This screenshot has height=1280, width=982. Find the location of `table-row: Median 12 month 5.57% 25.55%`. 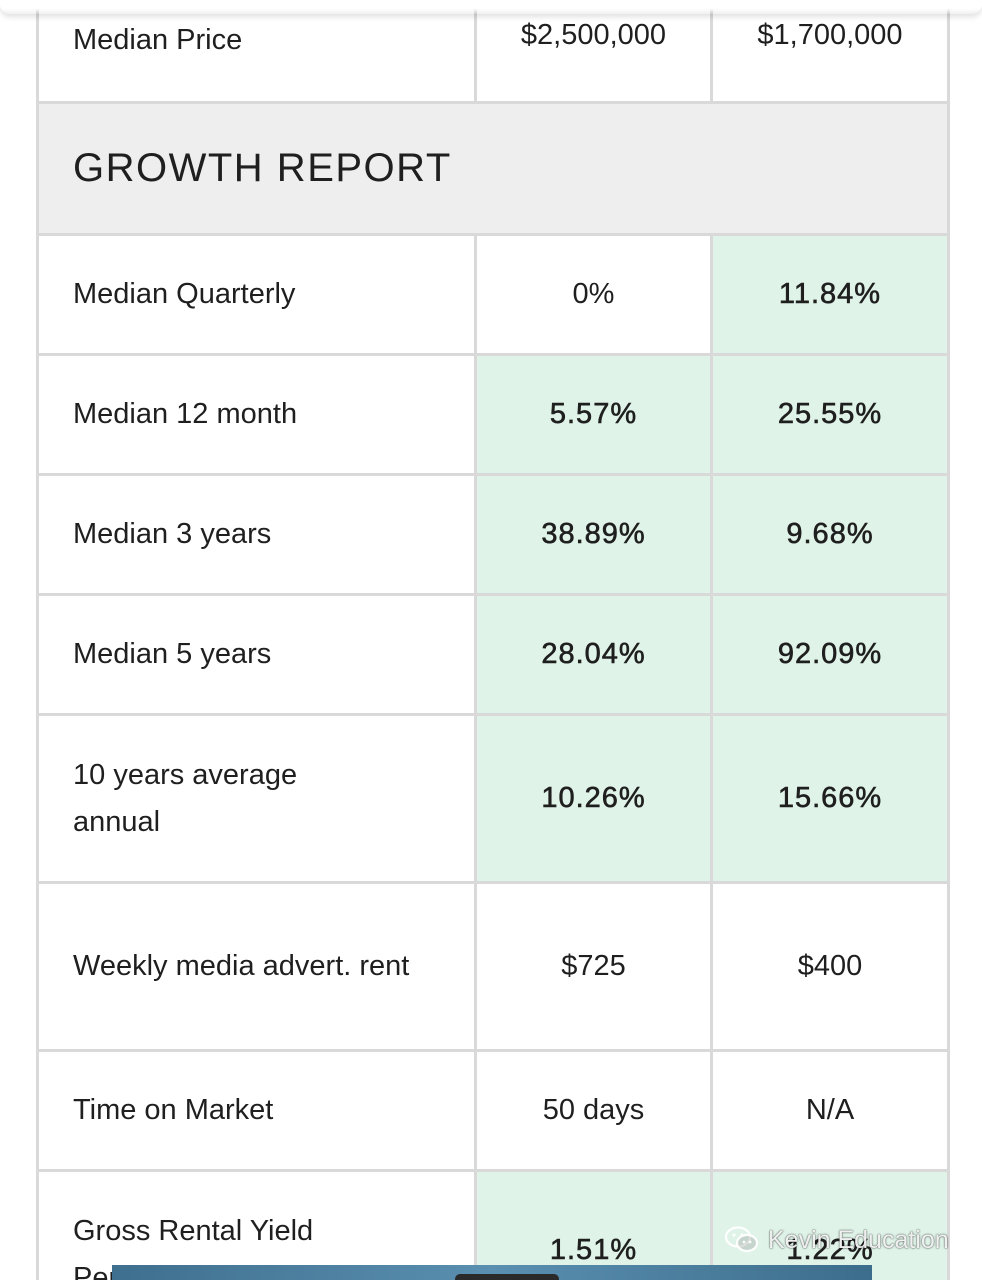

table-row: Median 12 month 5.57% 25.55% is located at coordinates (493, 414).